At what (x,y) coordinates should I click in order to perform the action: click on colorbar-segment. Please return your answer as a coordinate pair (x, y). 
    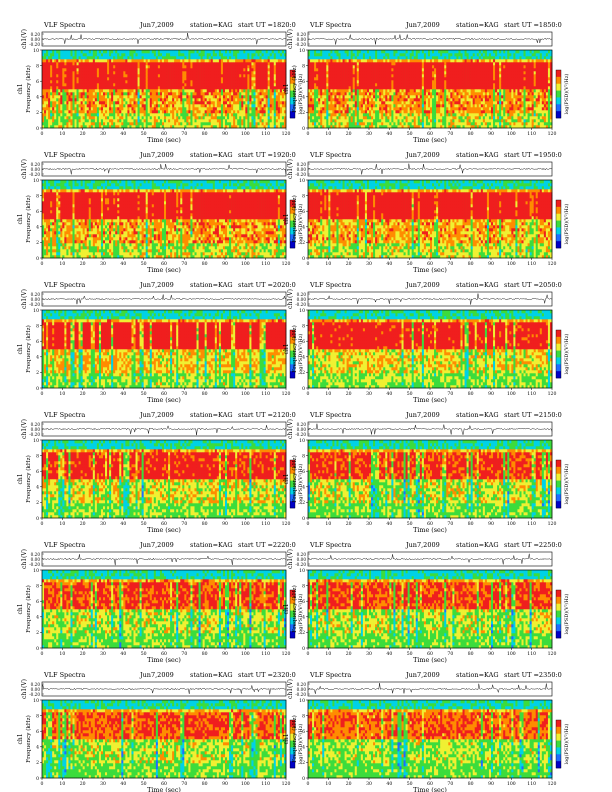
    Looking at the image, I should click on (292, 101).